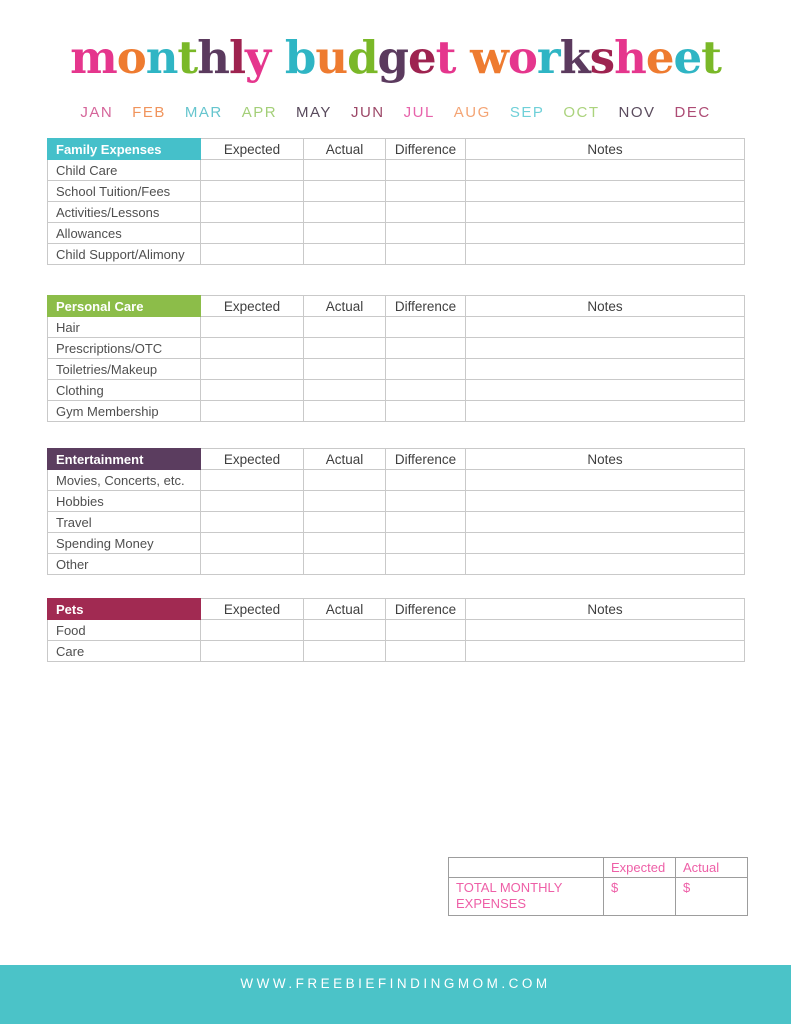  What do you see at coordinates (124, 501) in the screenshot?
I see `row-label: Hobbies` at bounding box center [124, 501].